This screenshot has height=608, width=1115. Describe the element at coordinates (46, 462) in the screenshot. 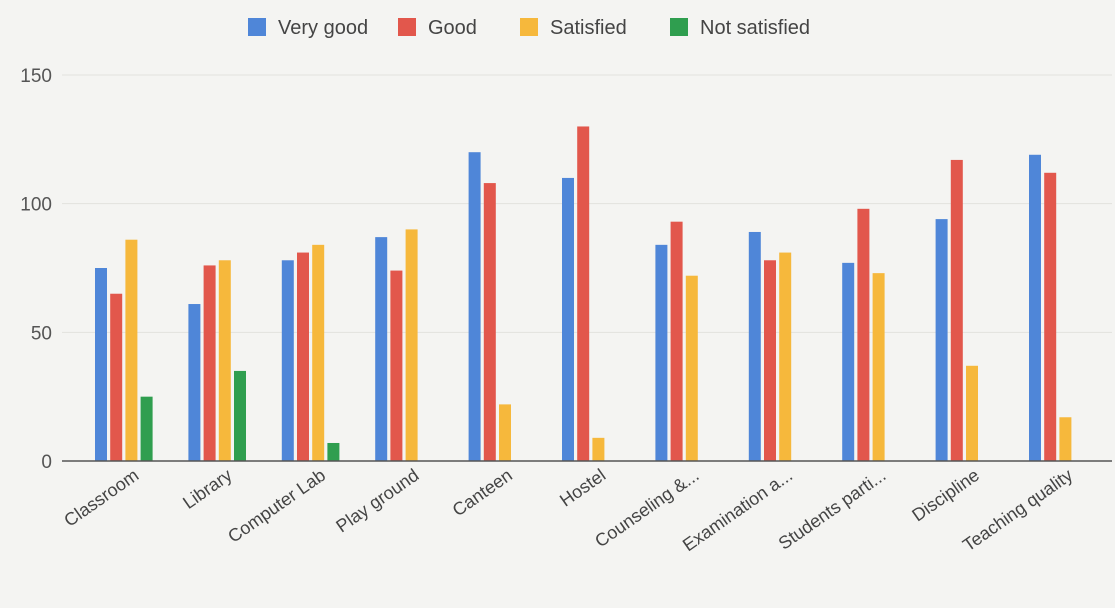

I see `y-tick-label-0: 0` at that location.